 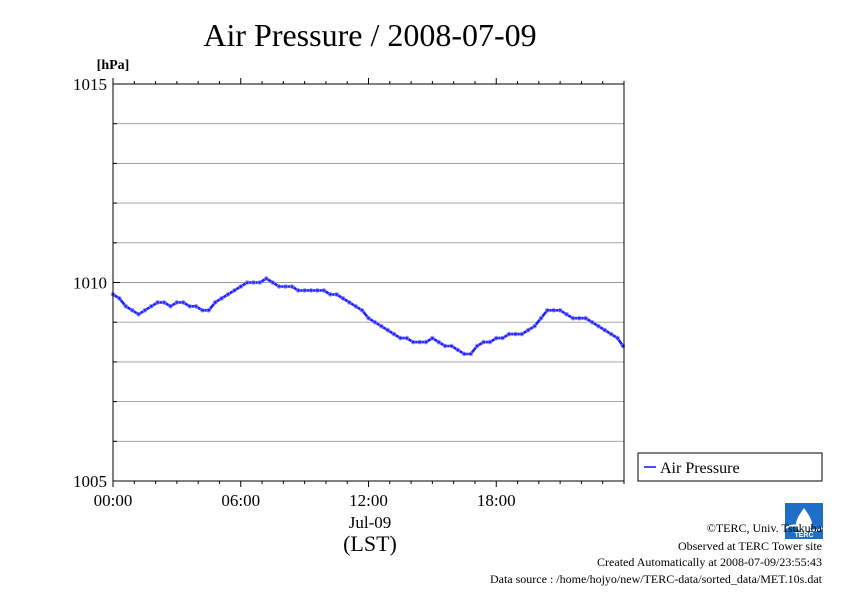 I want to click on legend-box, so click(x=730, y=467).